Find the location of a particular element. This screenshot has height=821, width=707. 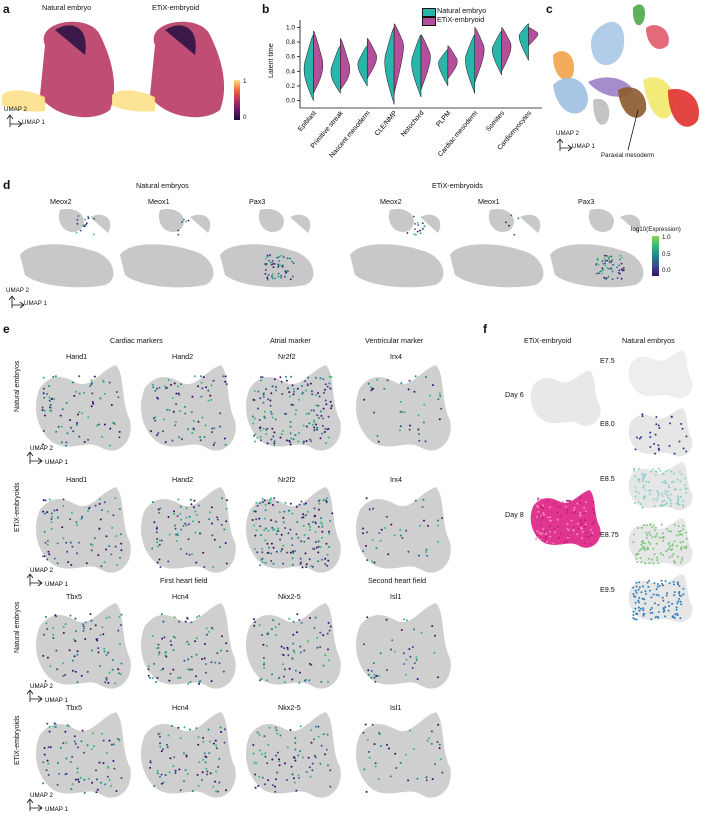

y-tick-label: 0.6 is located at coordinates (290, 57).